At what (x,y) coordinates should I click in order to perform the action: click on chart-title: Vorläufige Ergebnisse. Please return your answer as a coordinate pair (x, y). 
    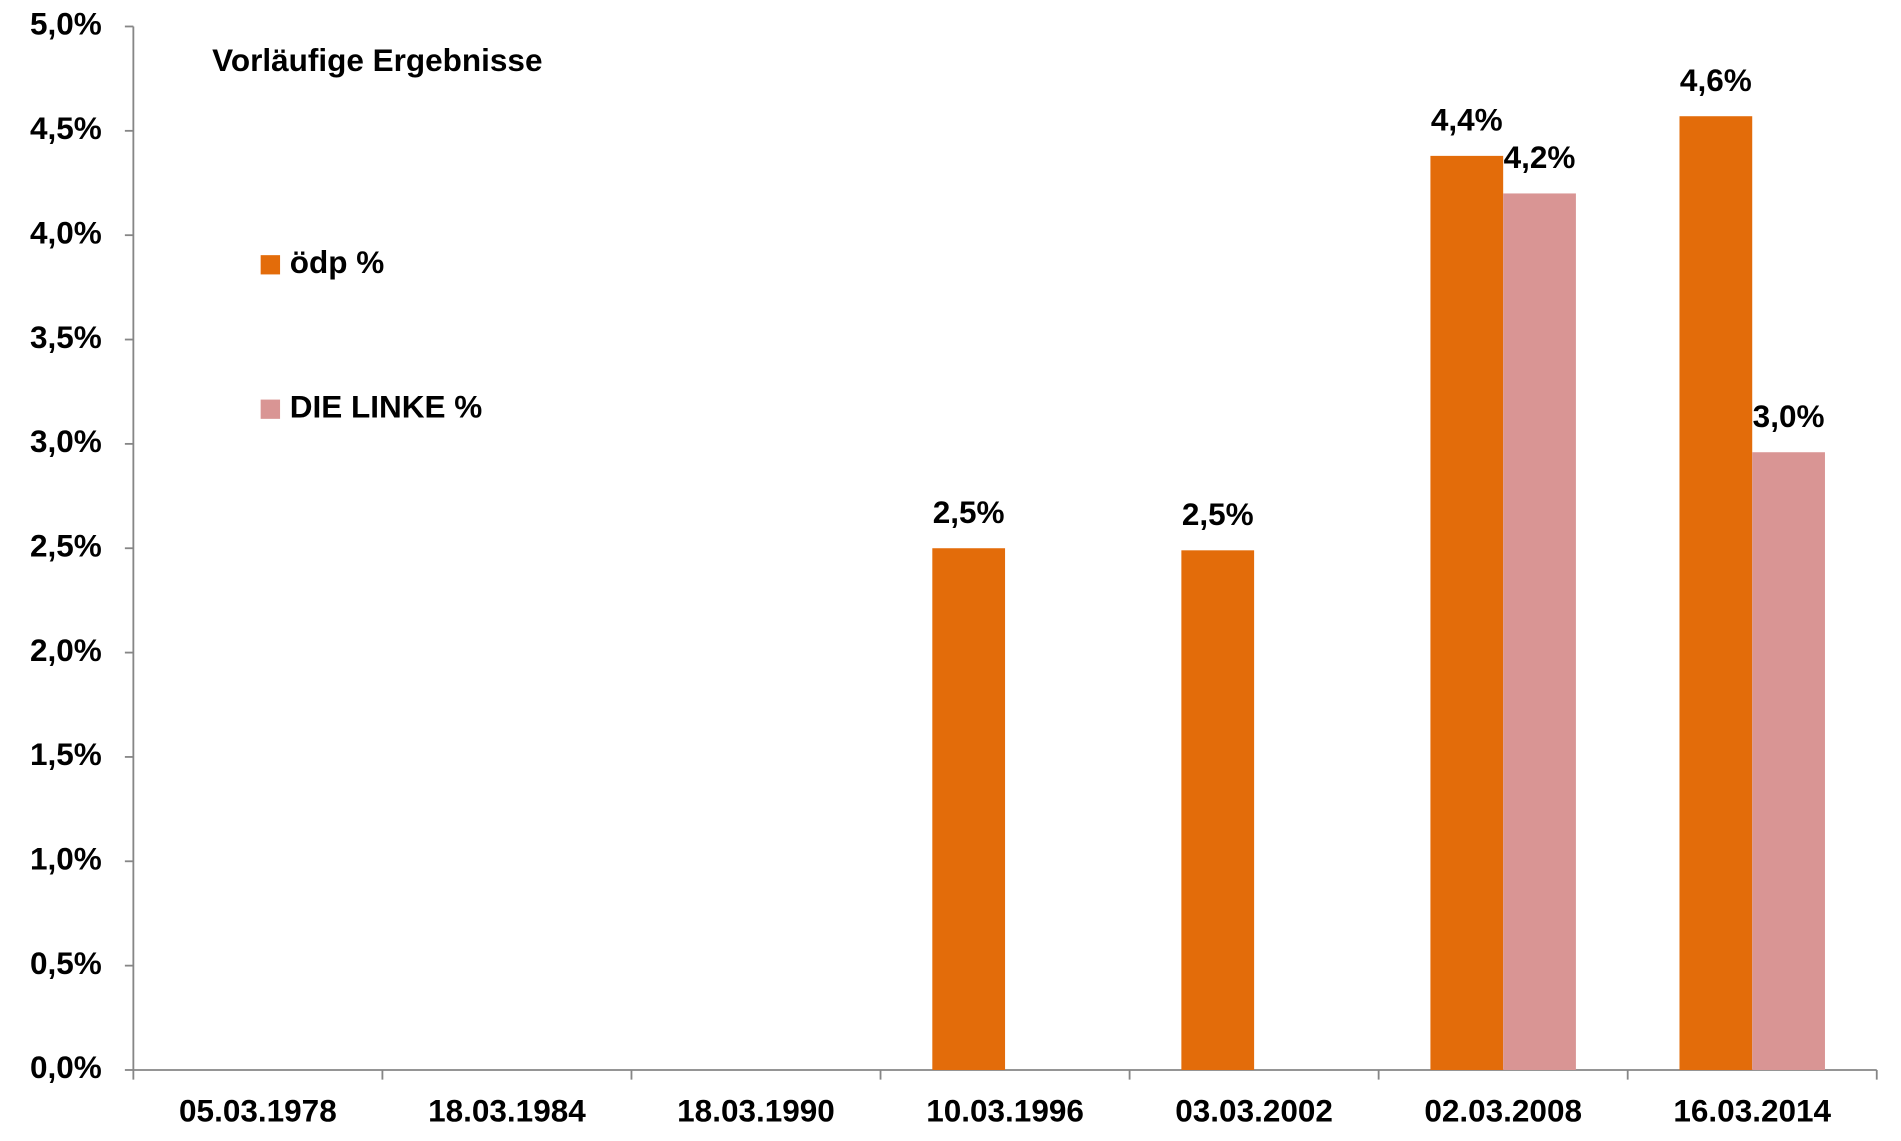
    Looking at the image, I should click on (377, 60).